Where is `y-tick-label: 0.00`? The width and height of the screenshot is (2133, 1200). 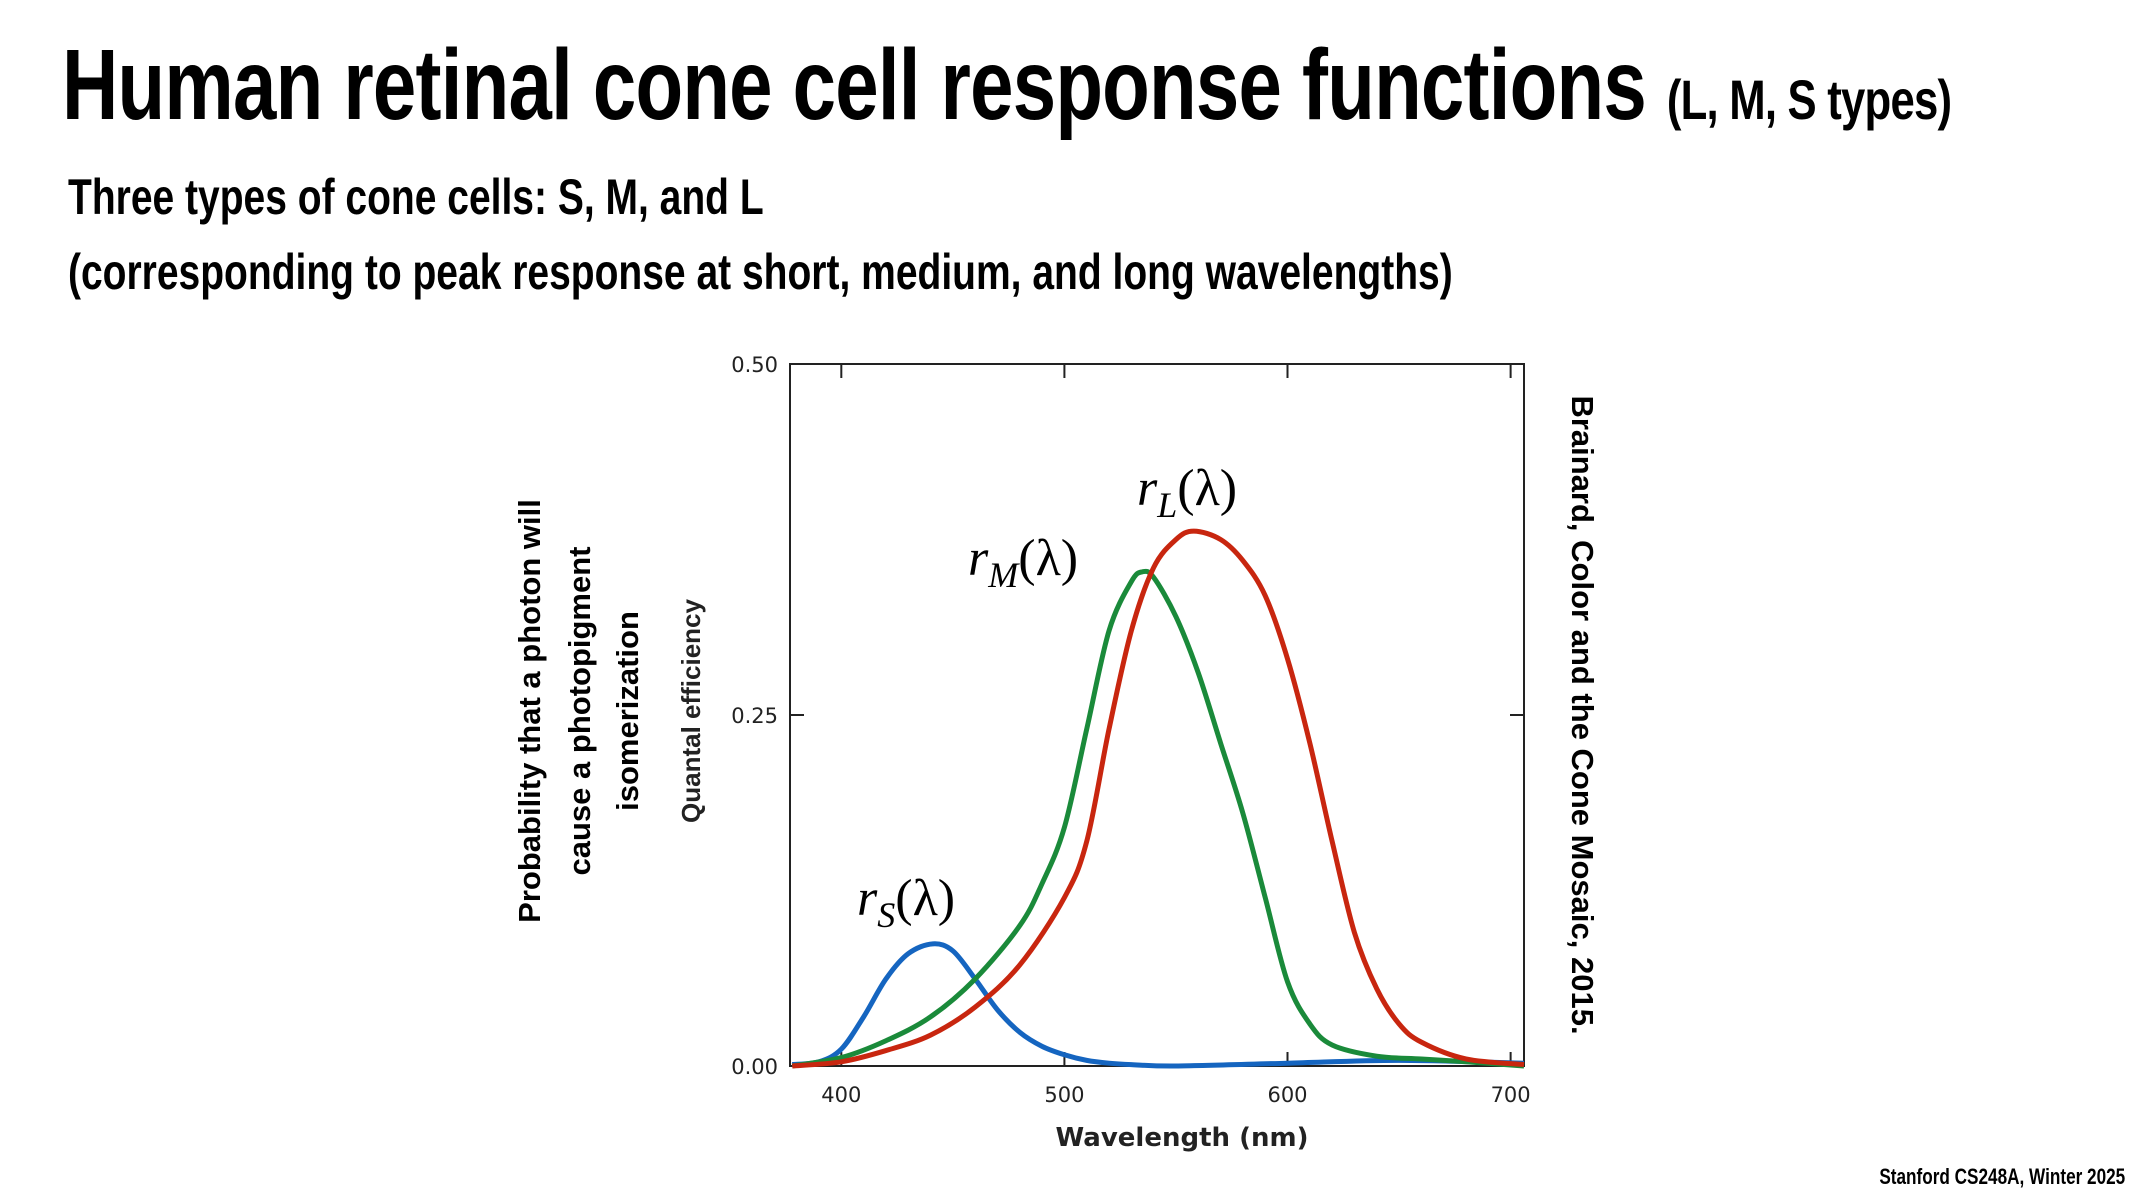
y-tick-label: 0.00 is located at coordinates (754, 1067).